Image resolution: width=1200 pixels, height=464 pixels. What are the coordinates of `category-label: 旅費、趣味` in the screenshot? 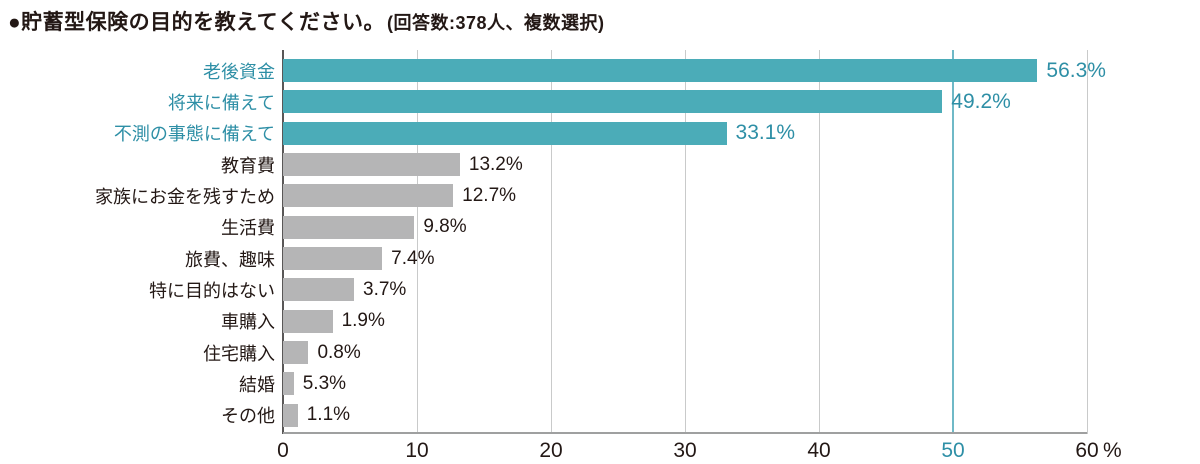 It's located at (230, 259).